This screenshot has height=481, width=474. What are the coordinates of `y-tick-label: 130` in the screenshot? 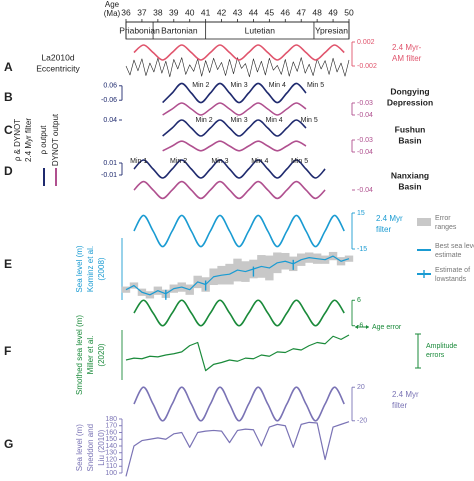 It's located at (111, 453).